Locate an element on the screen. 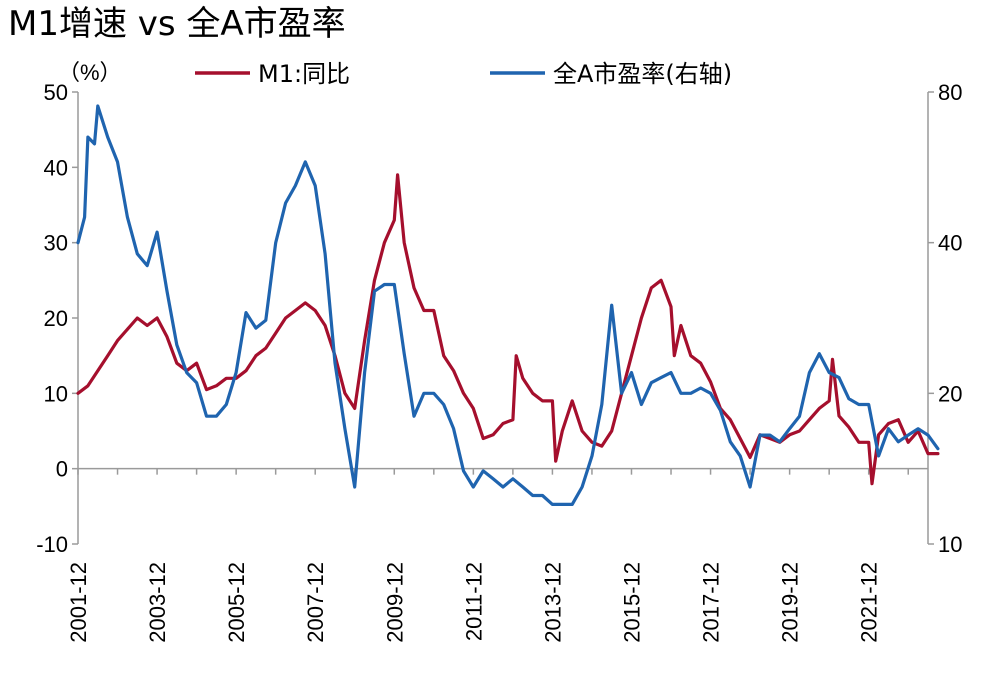 The width and height of the screenshot is (990, 674). x-tick-label: 2007-12 is located at coordinates (315, 602).